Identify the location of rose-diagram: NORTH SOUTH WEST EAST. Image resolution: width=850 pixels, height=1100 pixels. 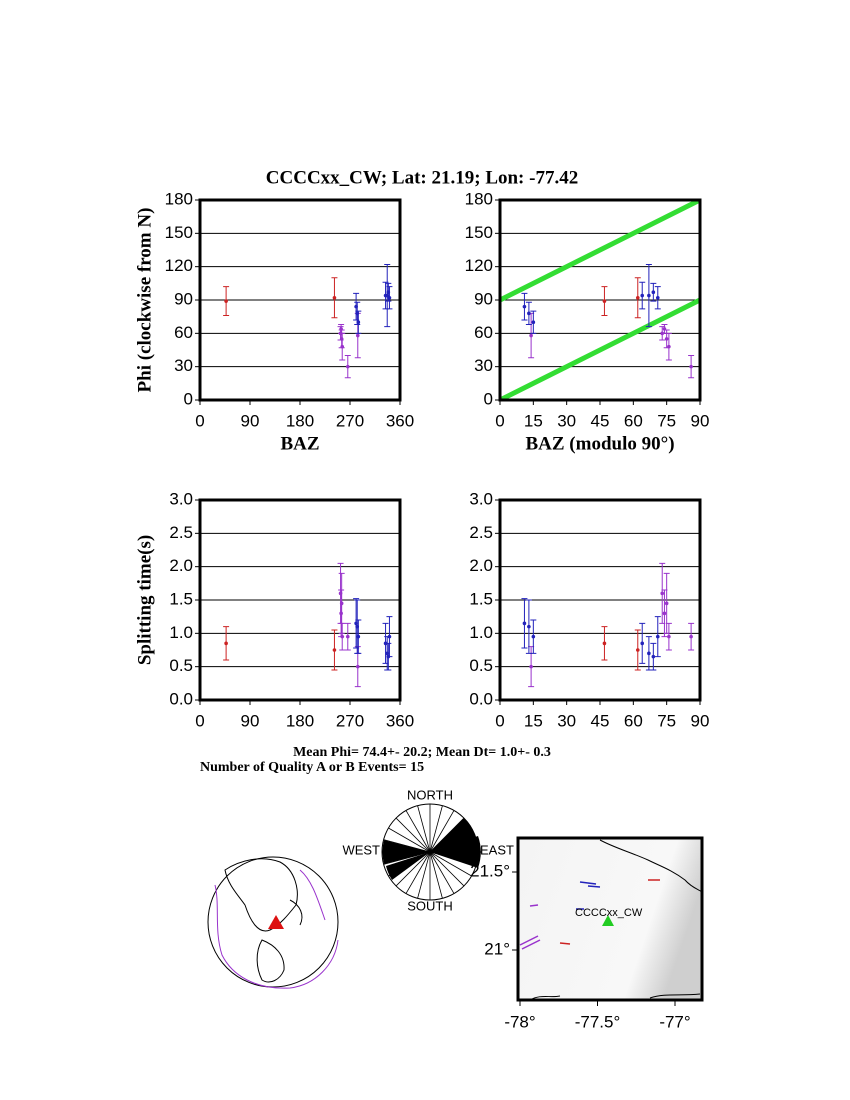
(428, 850).